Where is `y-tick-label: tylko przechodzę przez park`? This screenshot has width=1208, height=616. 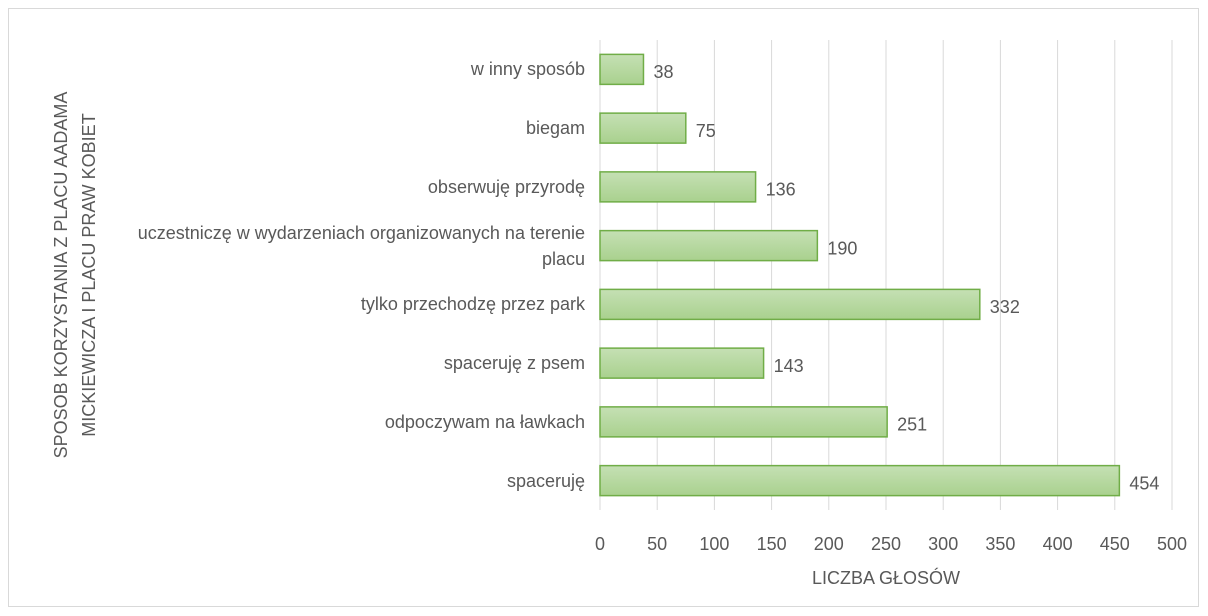
y-tick-label: tylko przechodzę przez park is located at coordinates (472, 304).